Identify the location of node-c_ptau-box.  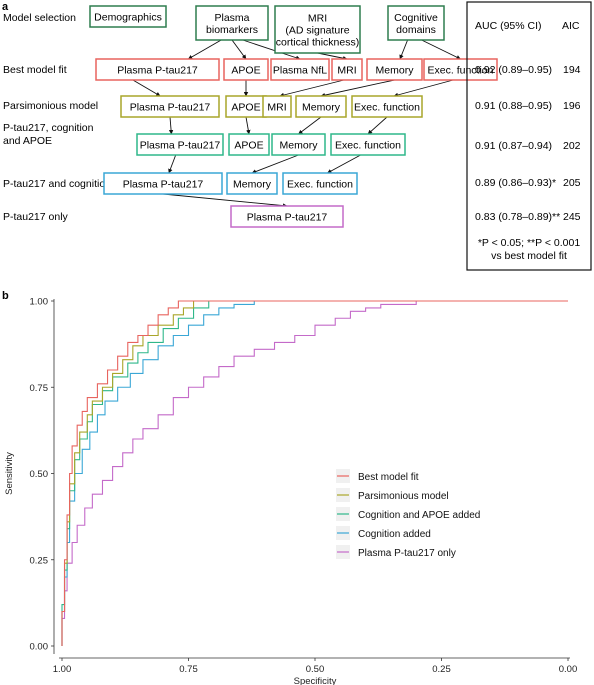
(180, 144).